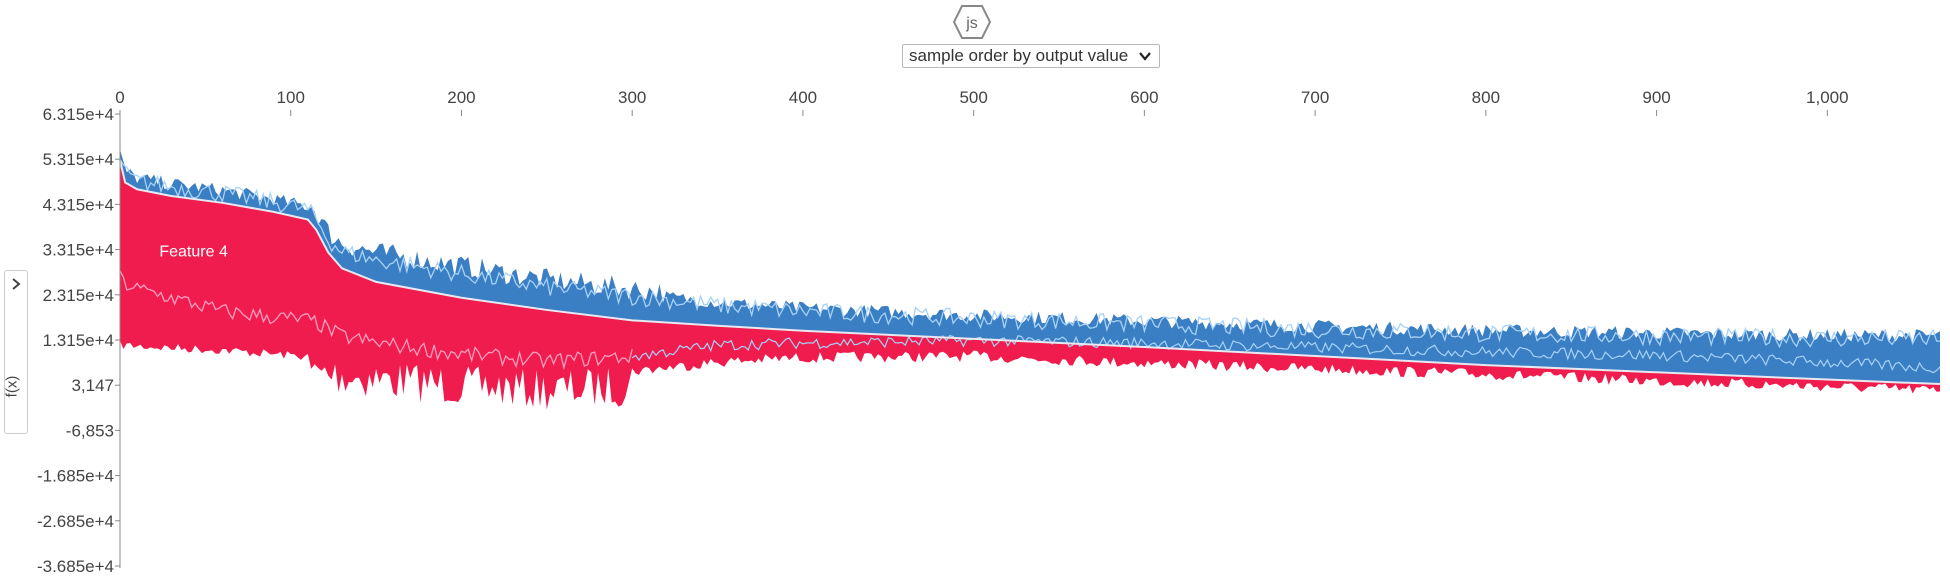 Image resolution: width=1950 pixels, height=576 pixels. Describe the element at coordinates (78, 114) in the screenshot. I see `y-tick-label: 6.315e+4` at that location.